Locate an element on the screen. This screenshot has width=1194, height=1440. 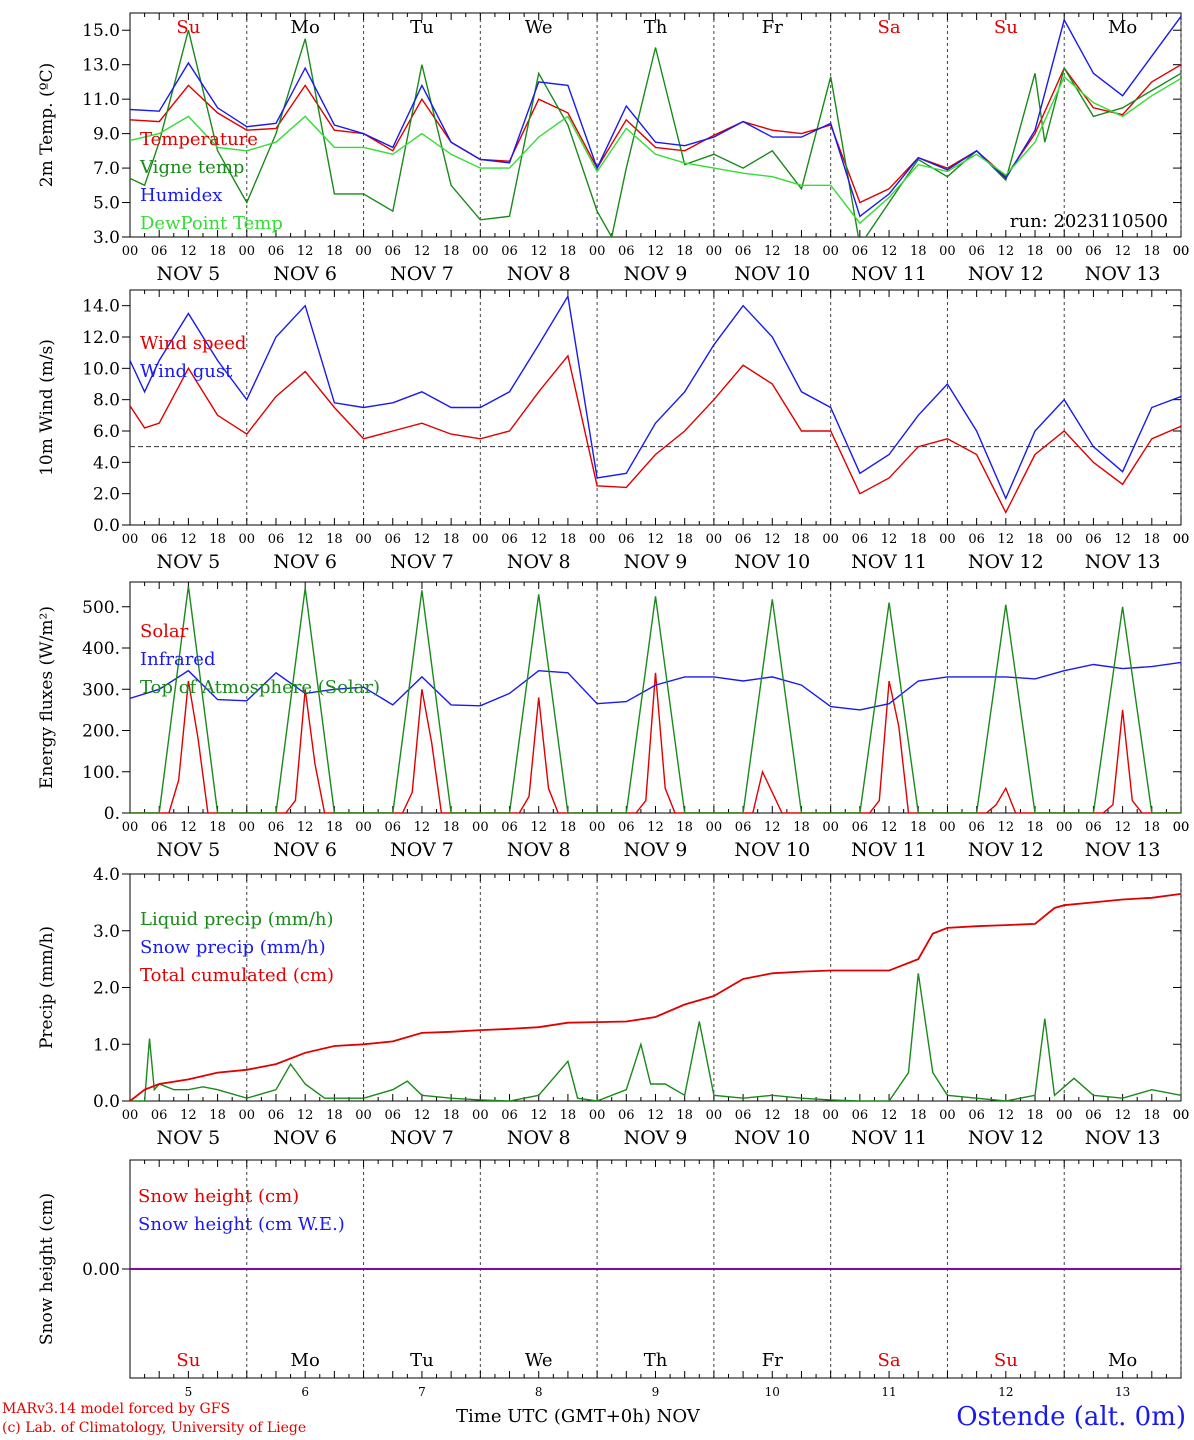
date-label: NOV 10 is located at coordinates (772, 850).